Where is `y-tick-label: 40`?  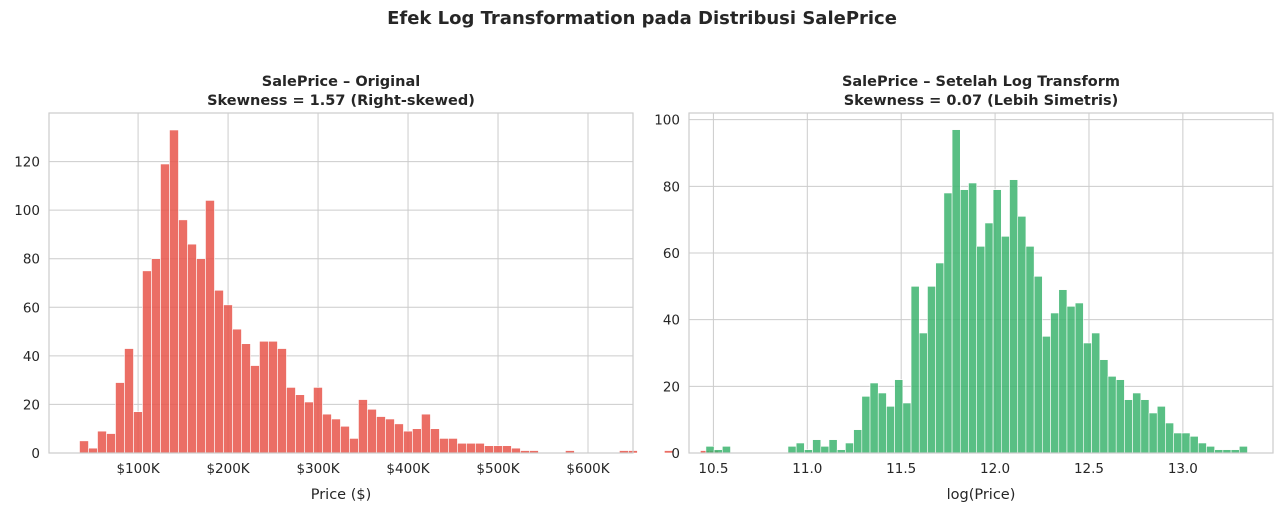
y-tick-label: 40 is located at coordinates (671, 321).